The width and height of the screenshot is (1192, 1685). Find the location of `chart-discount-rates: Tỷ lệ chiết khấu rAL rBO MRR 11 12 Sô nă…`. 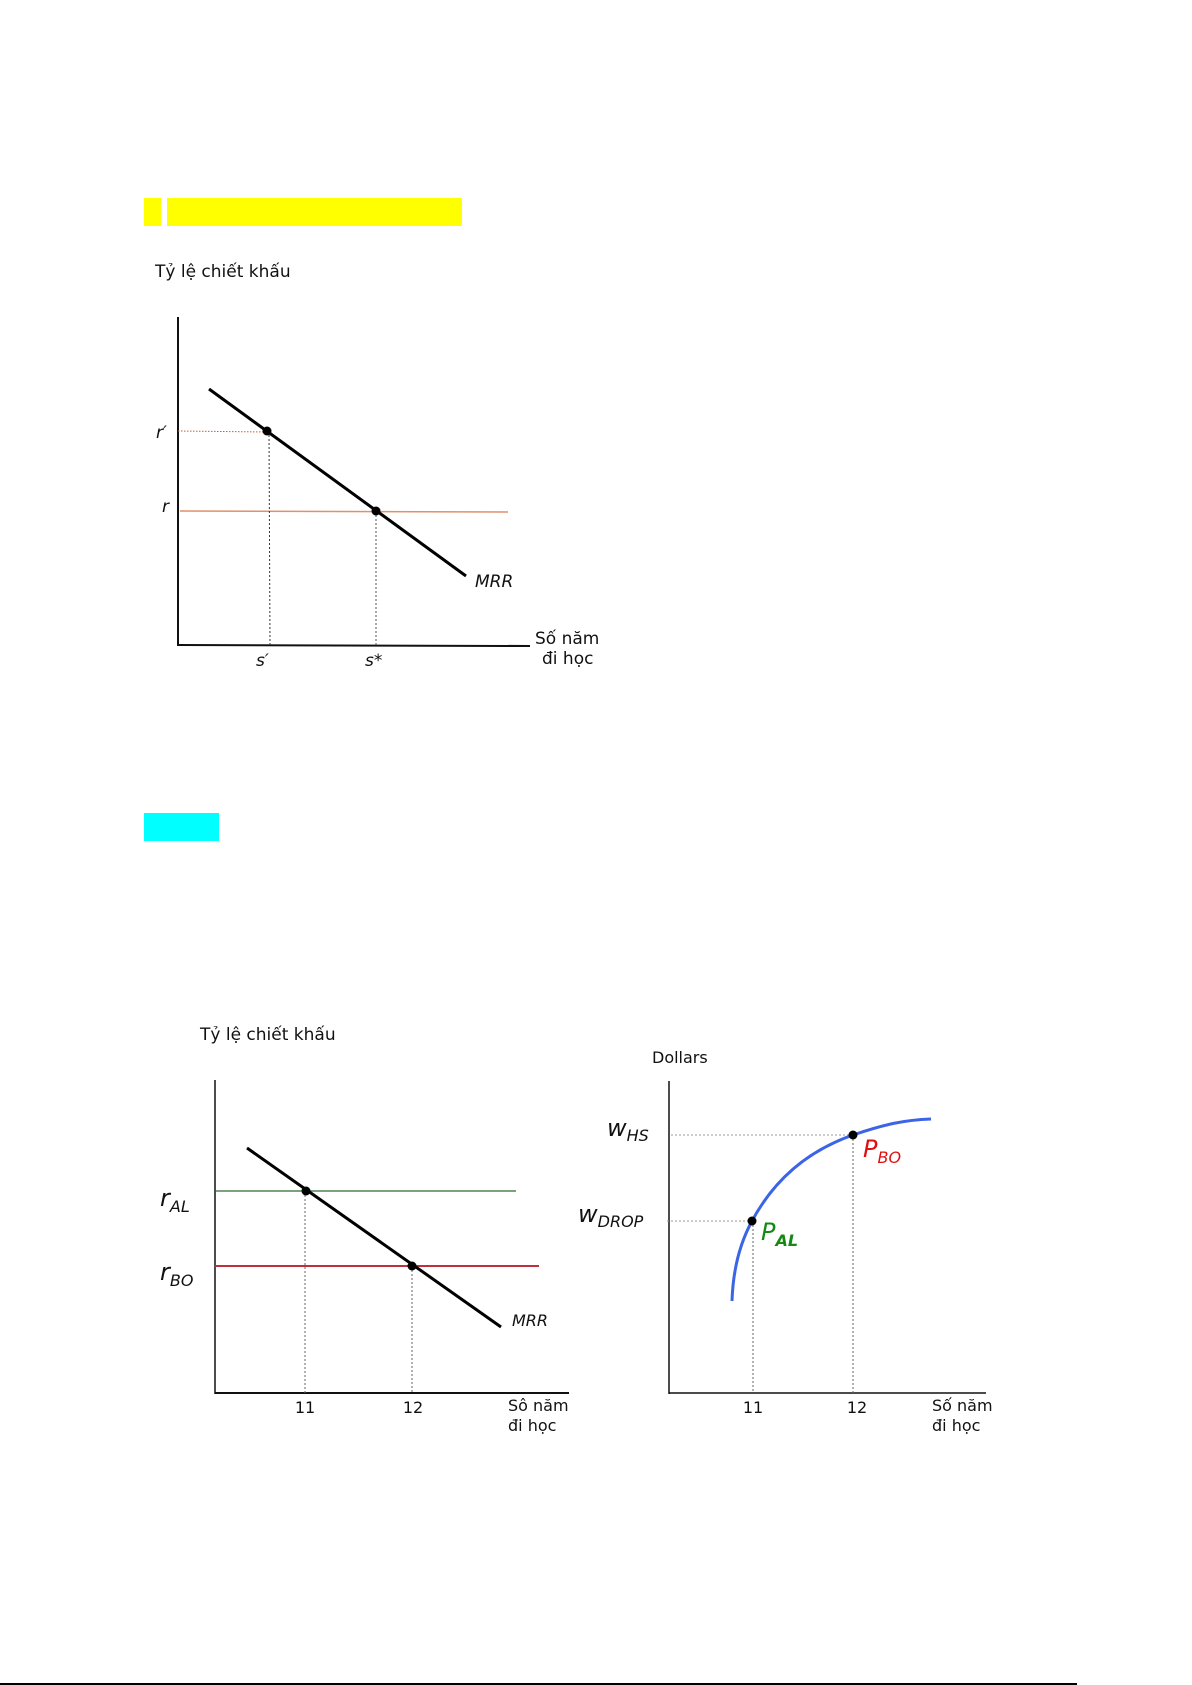

chart-discount-rates: Tỷ lệ chiết khấu rAL rBO MRR 11 12 Sô nă… is located at coordinates (364, 1229).